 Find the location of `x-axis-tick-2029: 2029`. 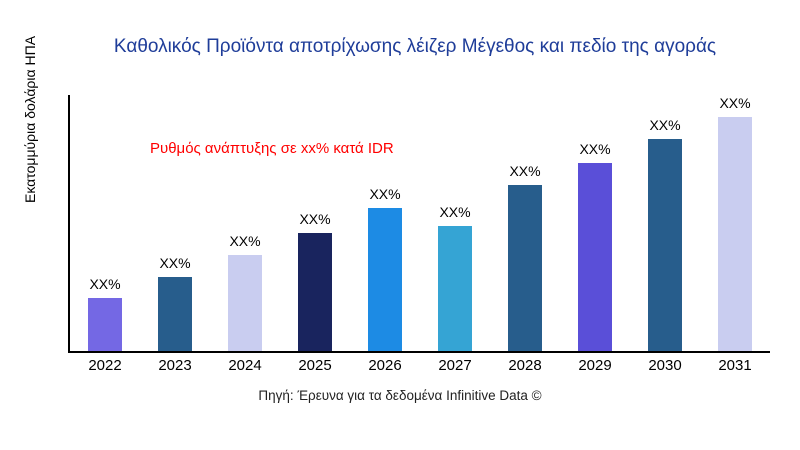

x-axis-tick-2029: 2029 is located at coordinates (595, 365).